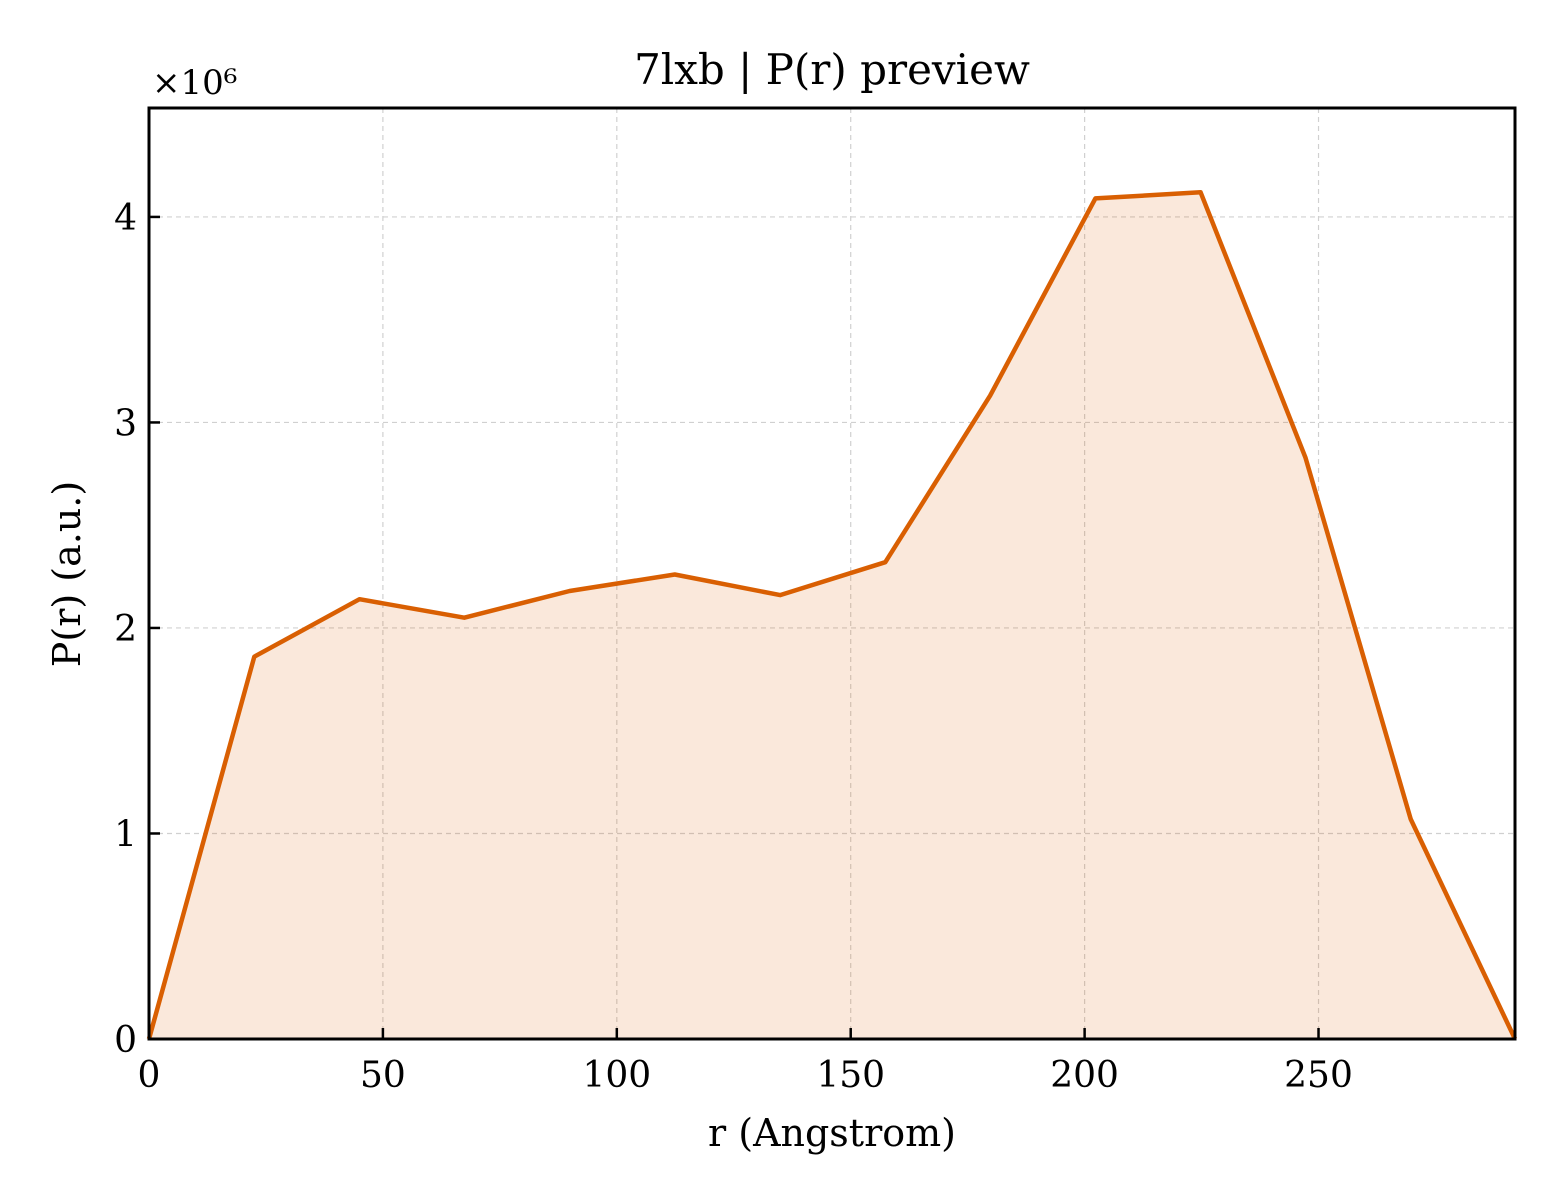  Describe the element at coordinates (67, 574) in the screenshot. I see `y-axis-label: P(r) (a.u.)` at that location.